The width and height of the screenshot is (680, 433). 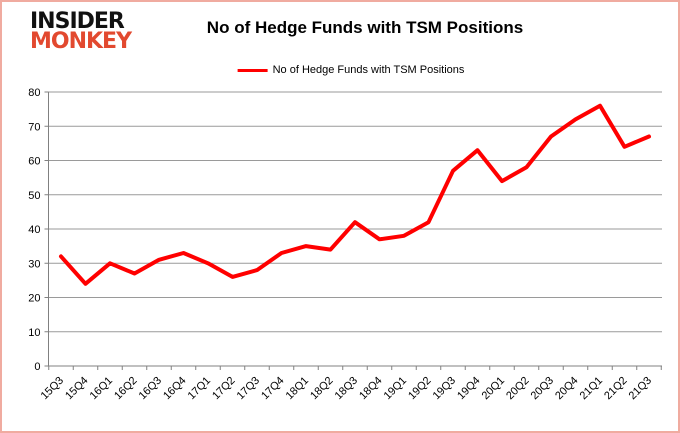 I want to click on legend-line-swatch, so click(x=252, y=70).